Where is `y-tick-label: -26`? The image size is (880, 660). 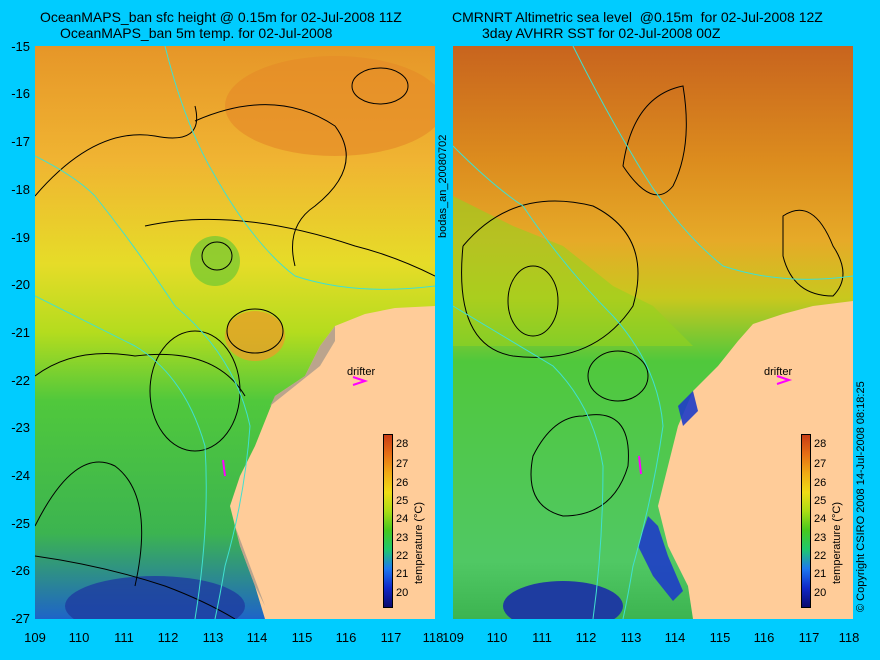 y-tick-label: -26 is located at coordinates (20, 570).